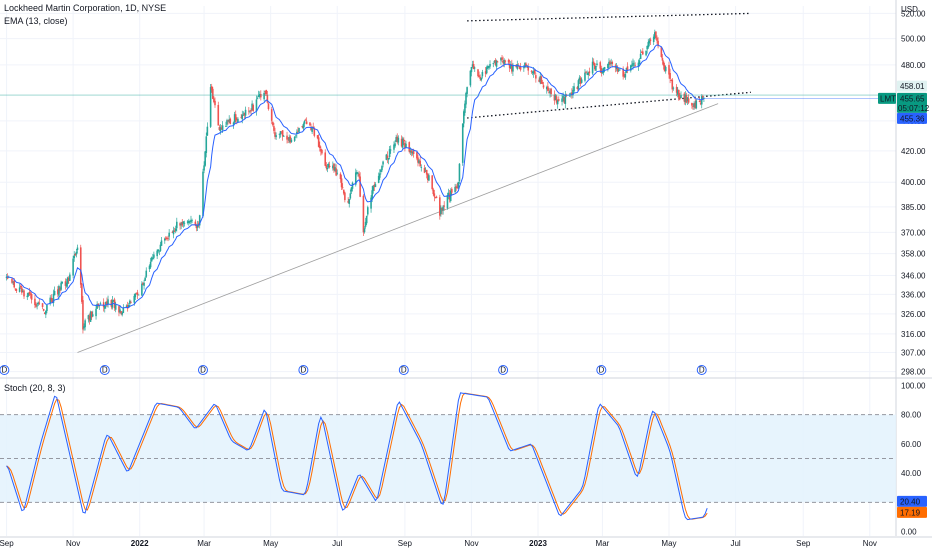  I want to click on price-tag-upper-text: 458.01, so click(912, 86).